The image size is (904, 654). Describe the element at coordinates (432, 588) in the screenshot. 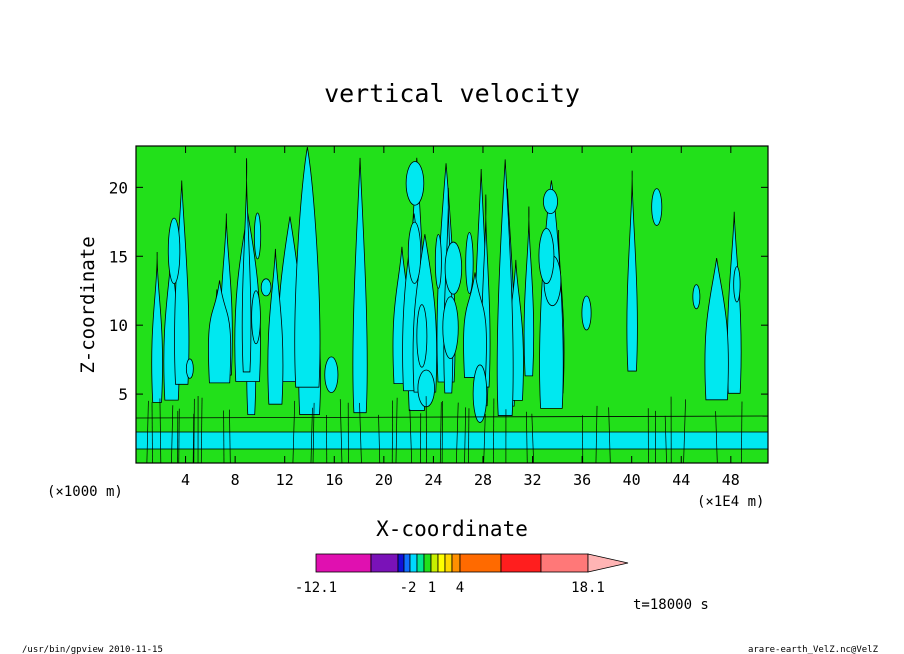

I see `colorbar-label: 1` at that location.